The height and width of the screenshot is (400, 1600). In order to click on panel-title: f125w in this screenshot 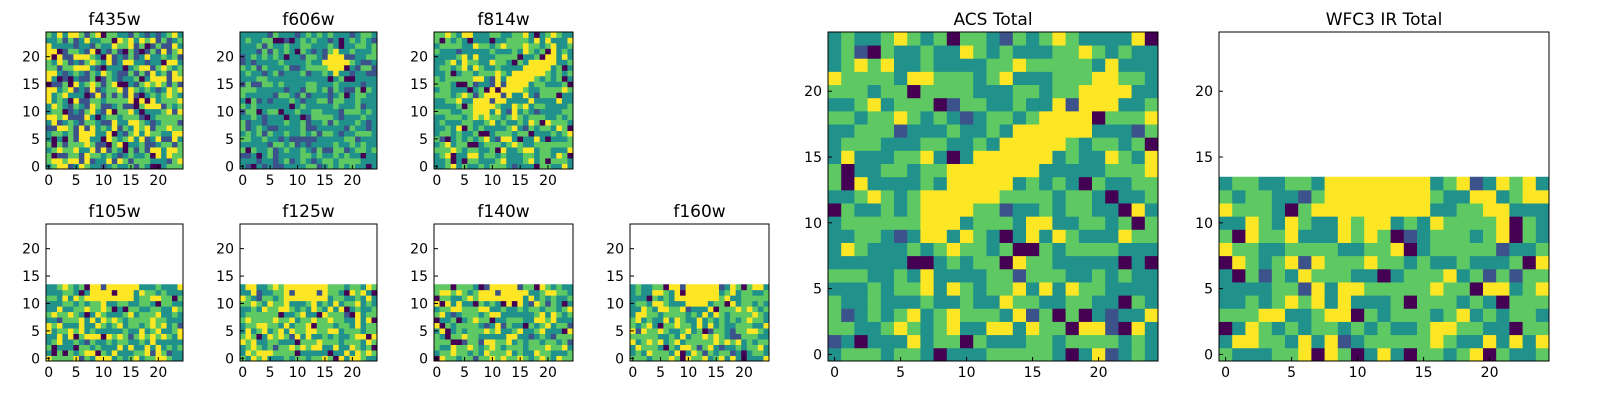, I will do `click(308, 212)`.